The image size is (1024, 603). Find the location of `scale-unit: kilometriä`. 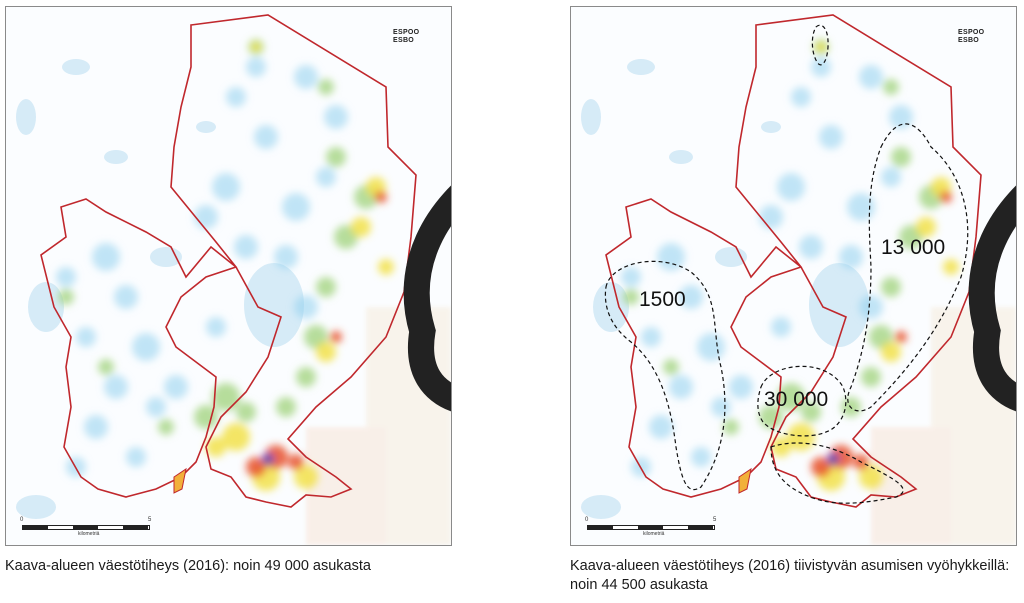

scale-unit: kilometriä is located at coordinates (654, 534).